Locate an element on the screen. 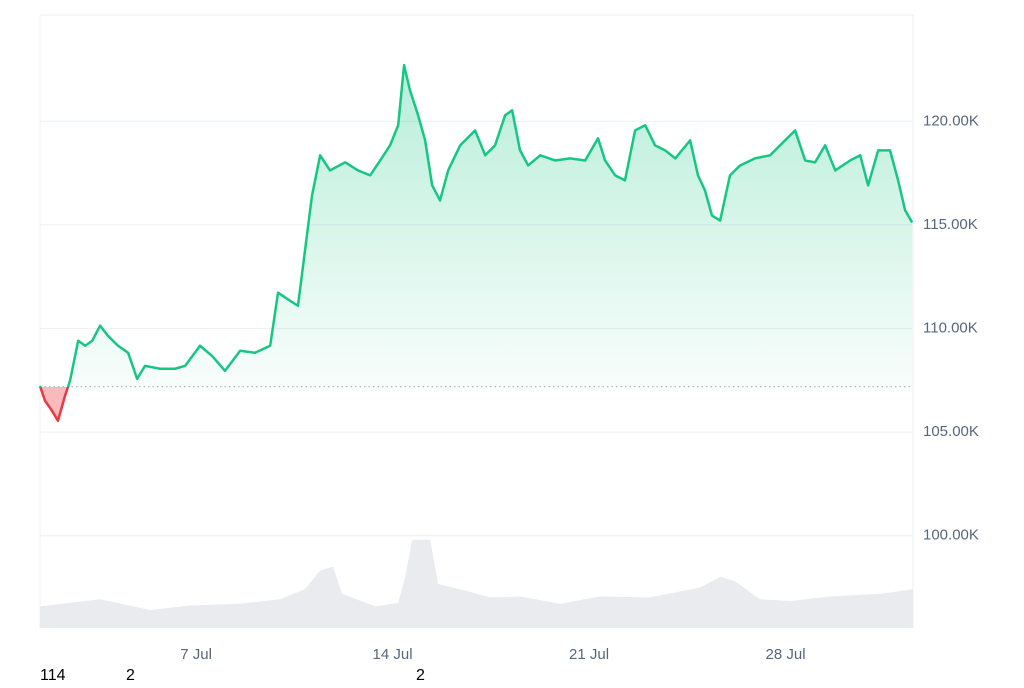 The image size is (1024, 688). x-tick-label: 7 Jul is located at coordinates (196, 654).